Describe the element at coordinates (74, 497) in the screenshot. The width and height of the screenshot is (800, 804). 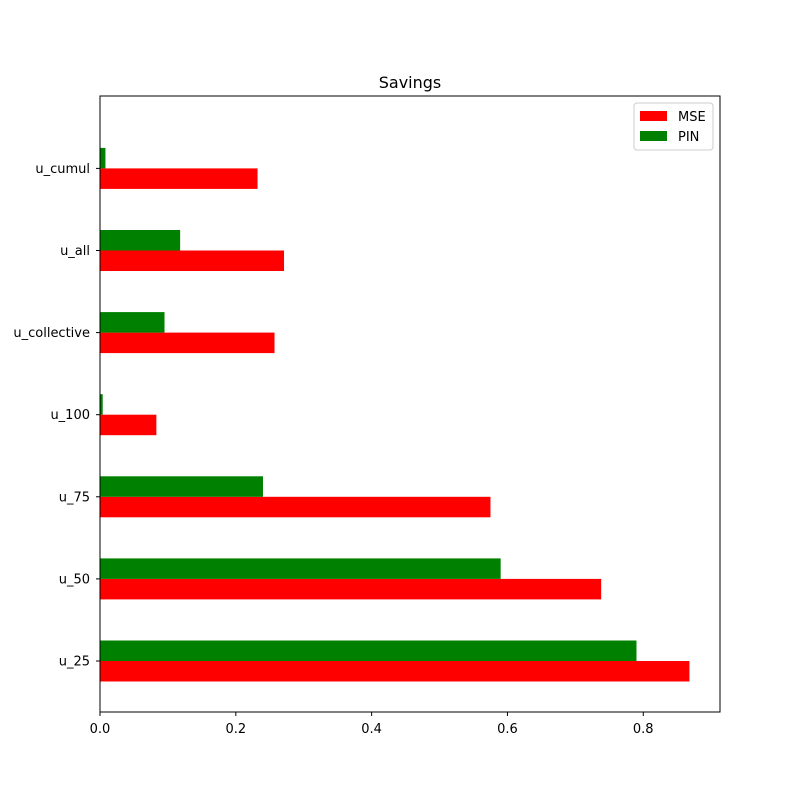
I see `y-tick-label-u_75: u_75` at that location.